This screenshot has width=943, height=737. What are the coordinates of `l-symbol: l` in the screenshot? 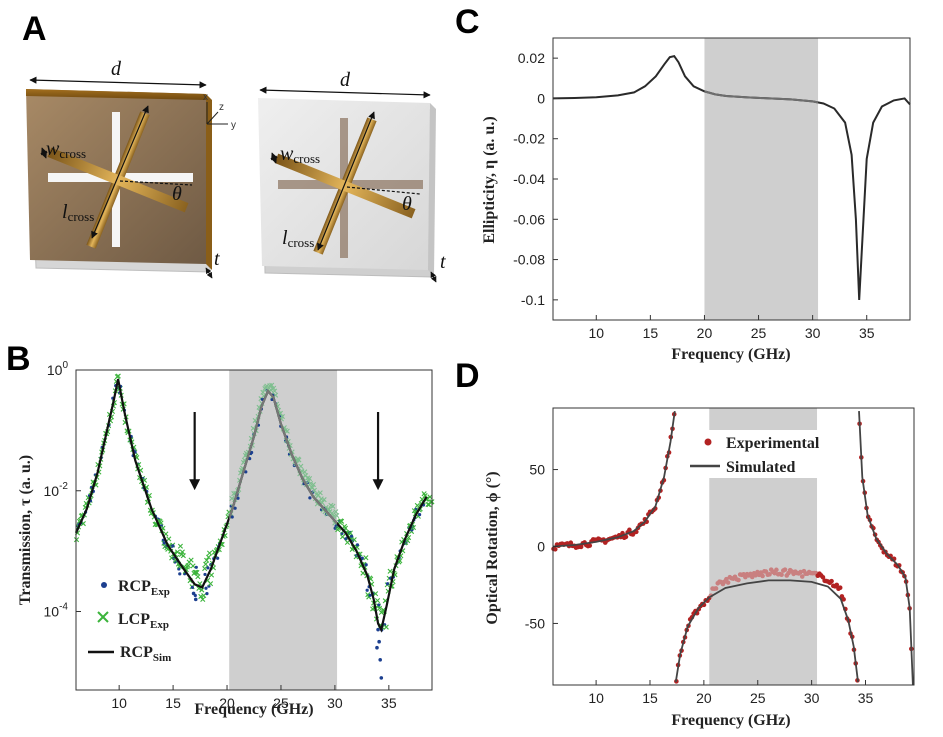 It's located at (65, 212).